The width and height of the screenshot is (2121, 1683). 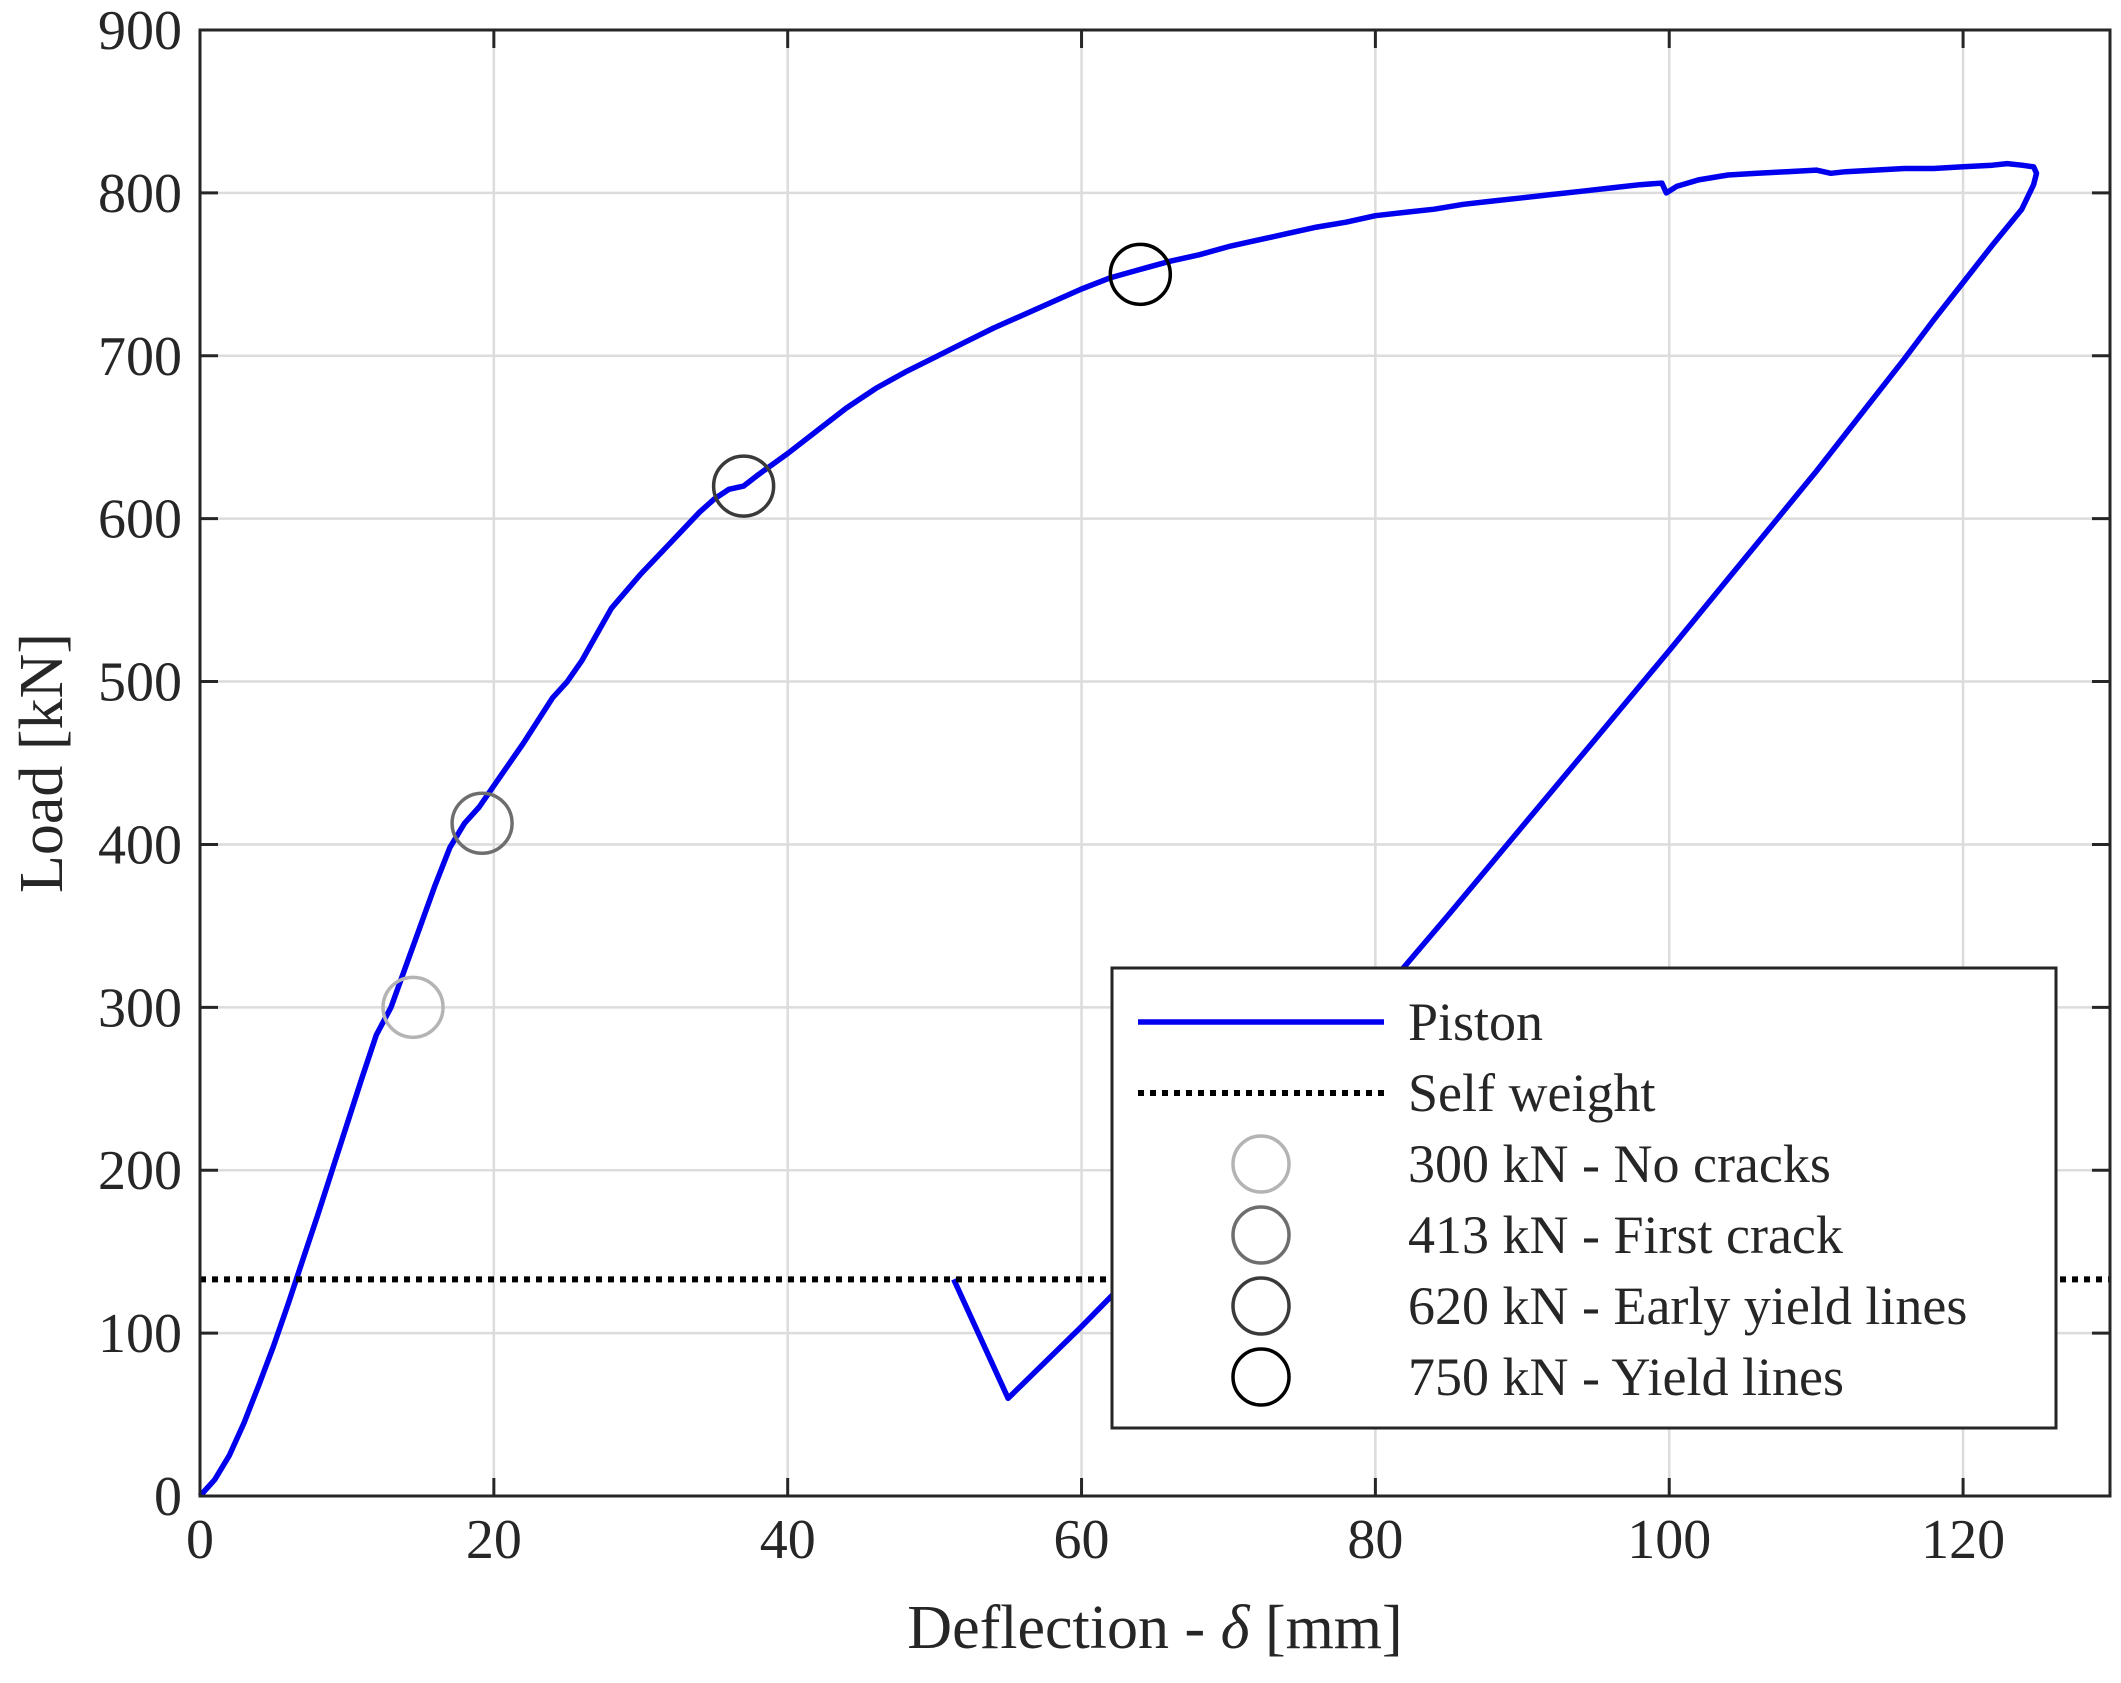 I want to click on y-tick-label: 500, so click(x=140, y=683).